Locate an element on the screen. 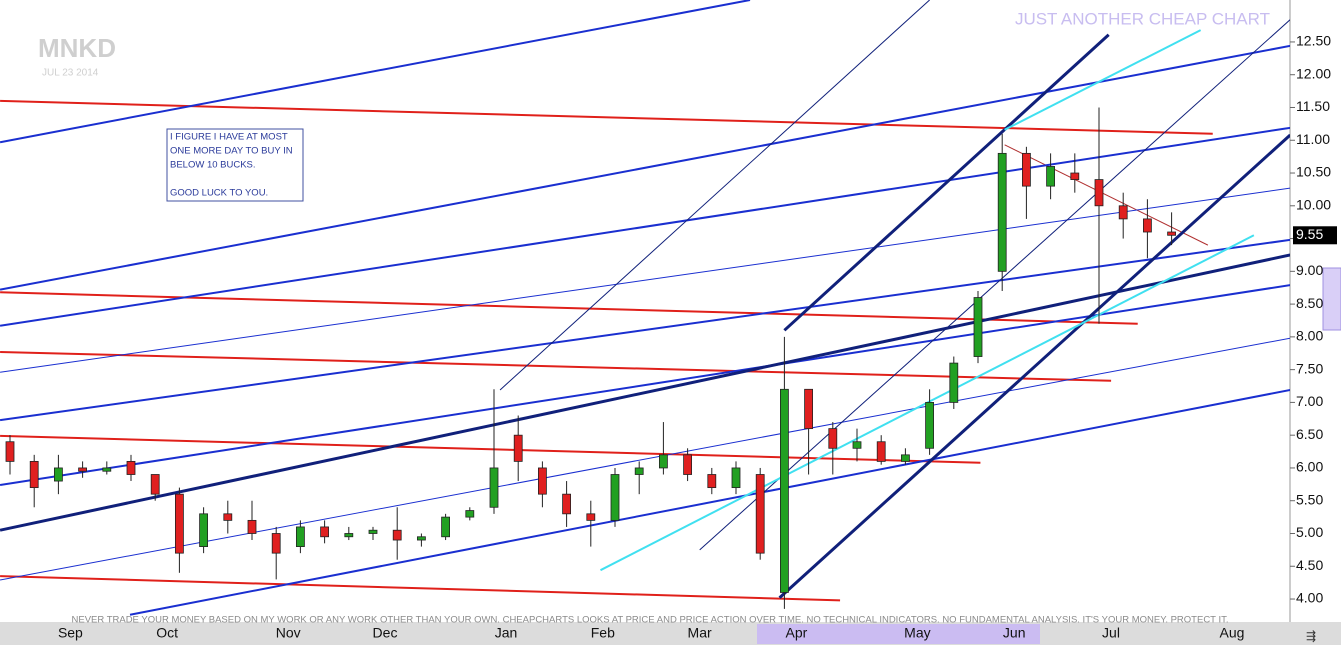  x-tick-label: Feb is located at coordinates (603, 633).